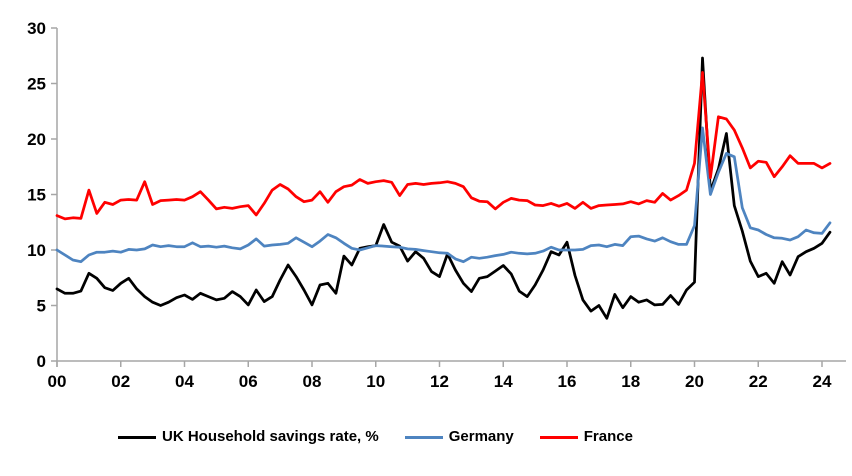 The width and height of the screenshot is (852, 476). What do you see at coordinates (36, 84) in the screenshot?
I see `y-tick-label: 25` at bounding box center [36, 84].